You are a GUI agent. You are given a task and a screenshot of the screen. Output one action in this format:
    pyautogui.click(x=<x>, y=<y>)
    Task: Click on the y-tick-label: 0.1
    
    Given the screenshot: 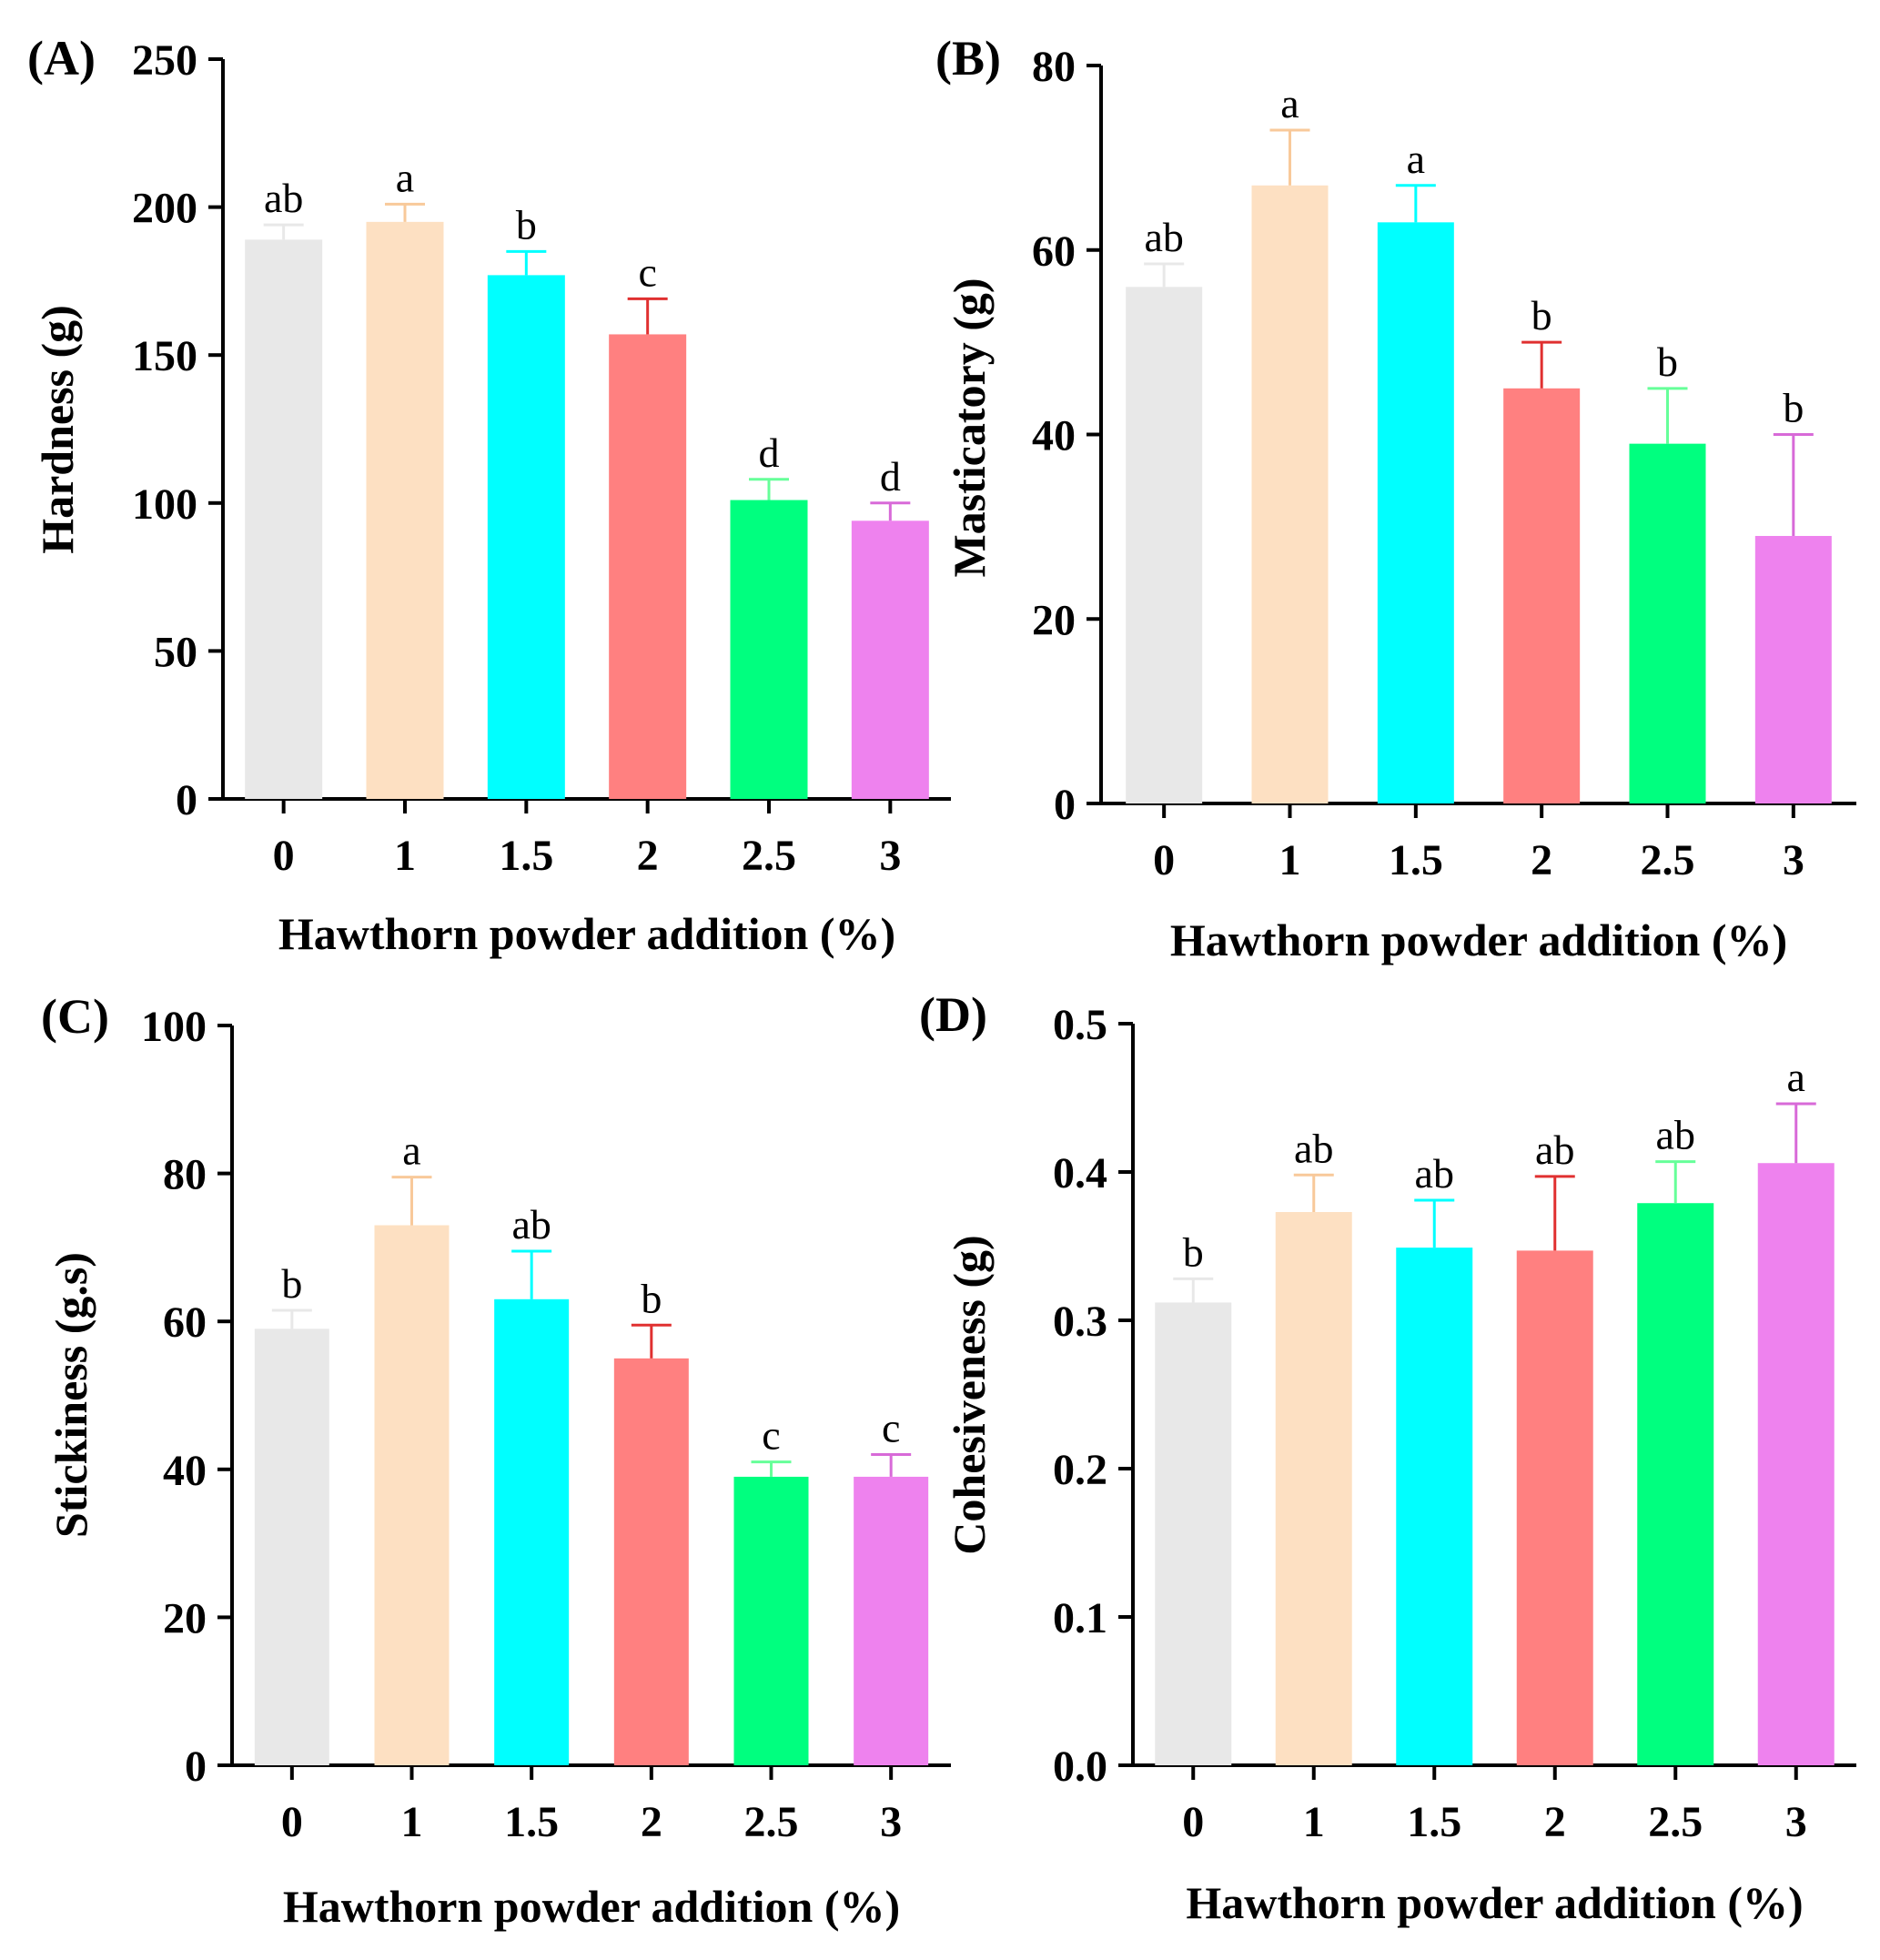 What is the action you would take?
    pyautogui.click(x=1080, y=1618)
    